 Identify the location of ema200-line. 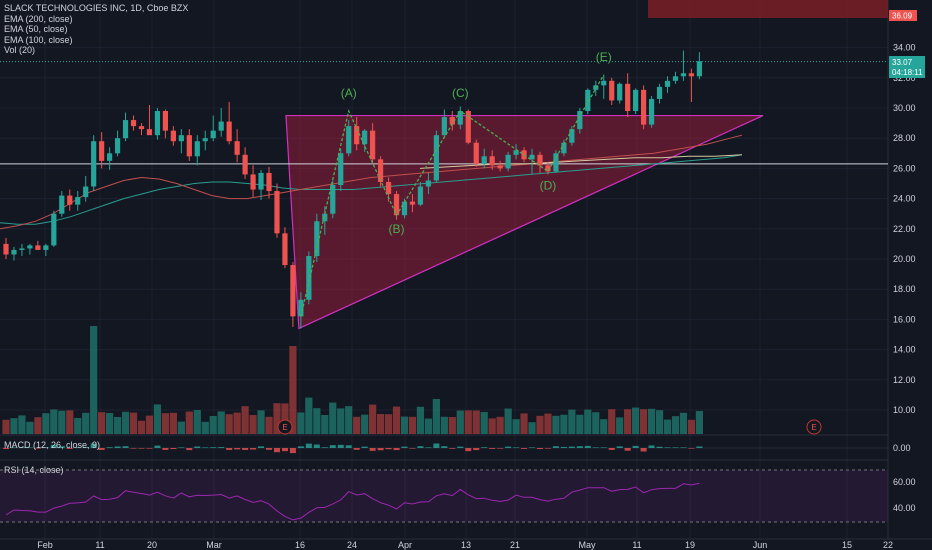
(371, 189).